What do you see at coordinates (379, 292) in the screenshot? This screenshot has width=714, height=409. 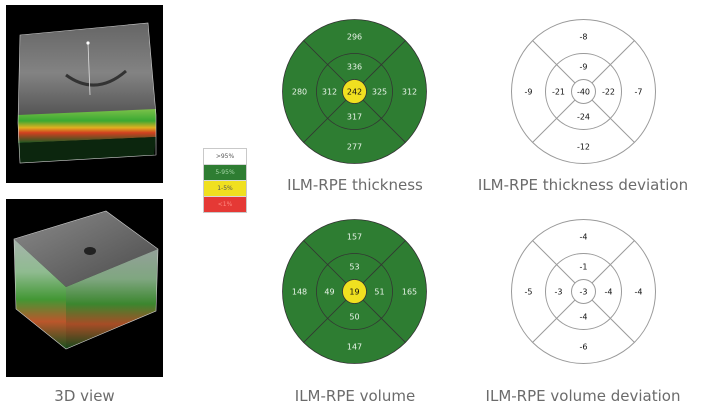 I see `sector-value-inner-right: 51` at bounding box center [379, 292].